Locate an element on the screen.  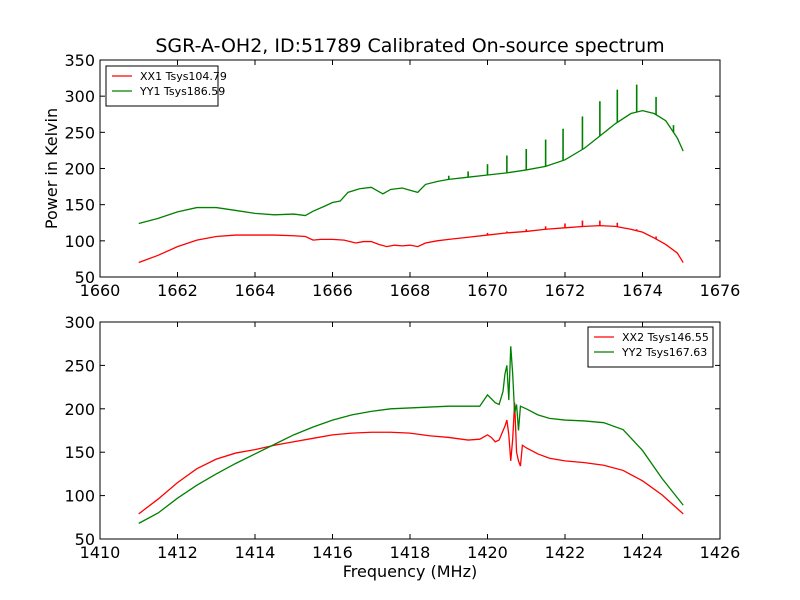
legend: XX1 Tsys104.79 YY1 Tsys186.59 is located at coordinates (166, 86).